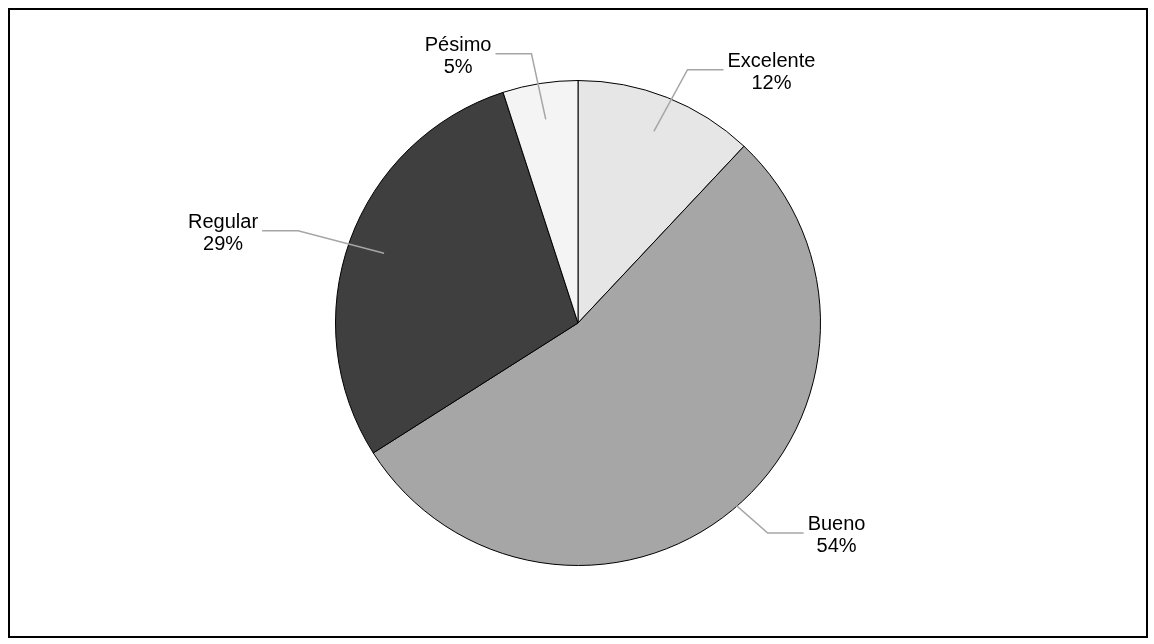  What do you see at coordinates (836, 545) in the screenshot?
I see `data-label: 54%` at bounding box center [836, 545].